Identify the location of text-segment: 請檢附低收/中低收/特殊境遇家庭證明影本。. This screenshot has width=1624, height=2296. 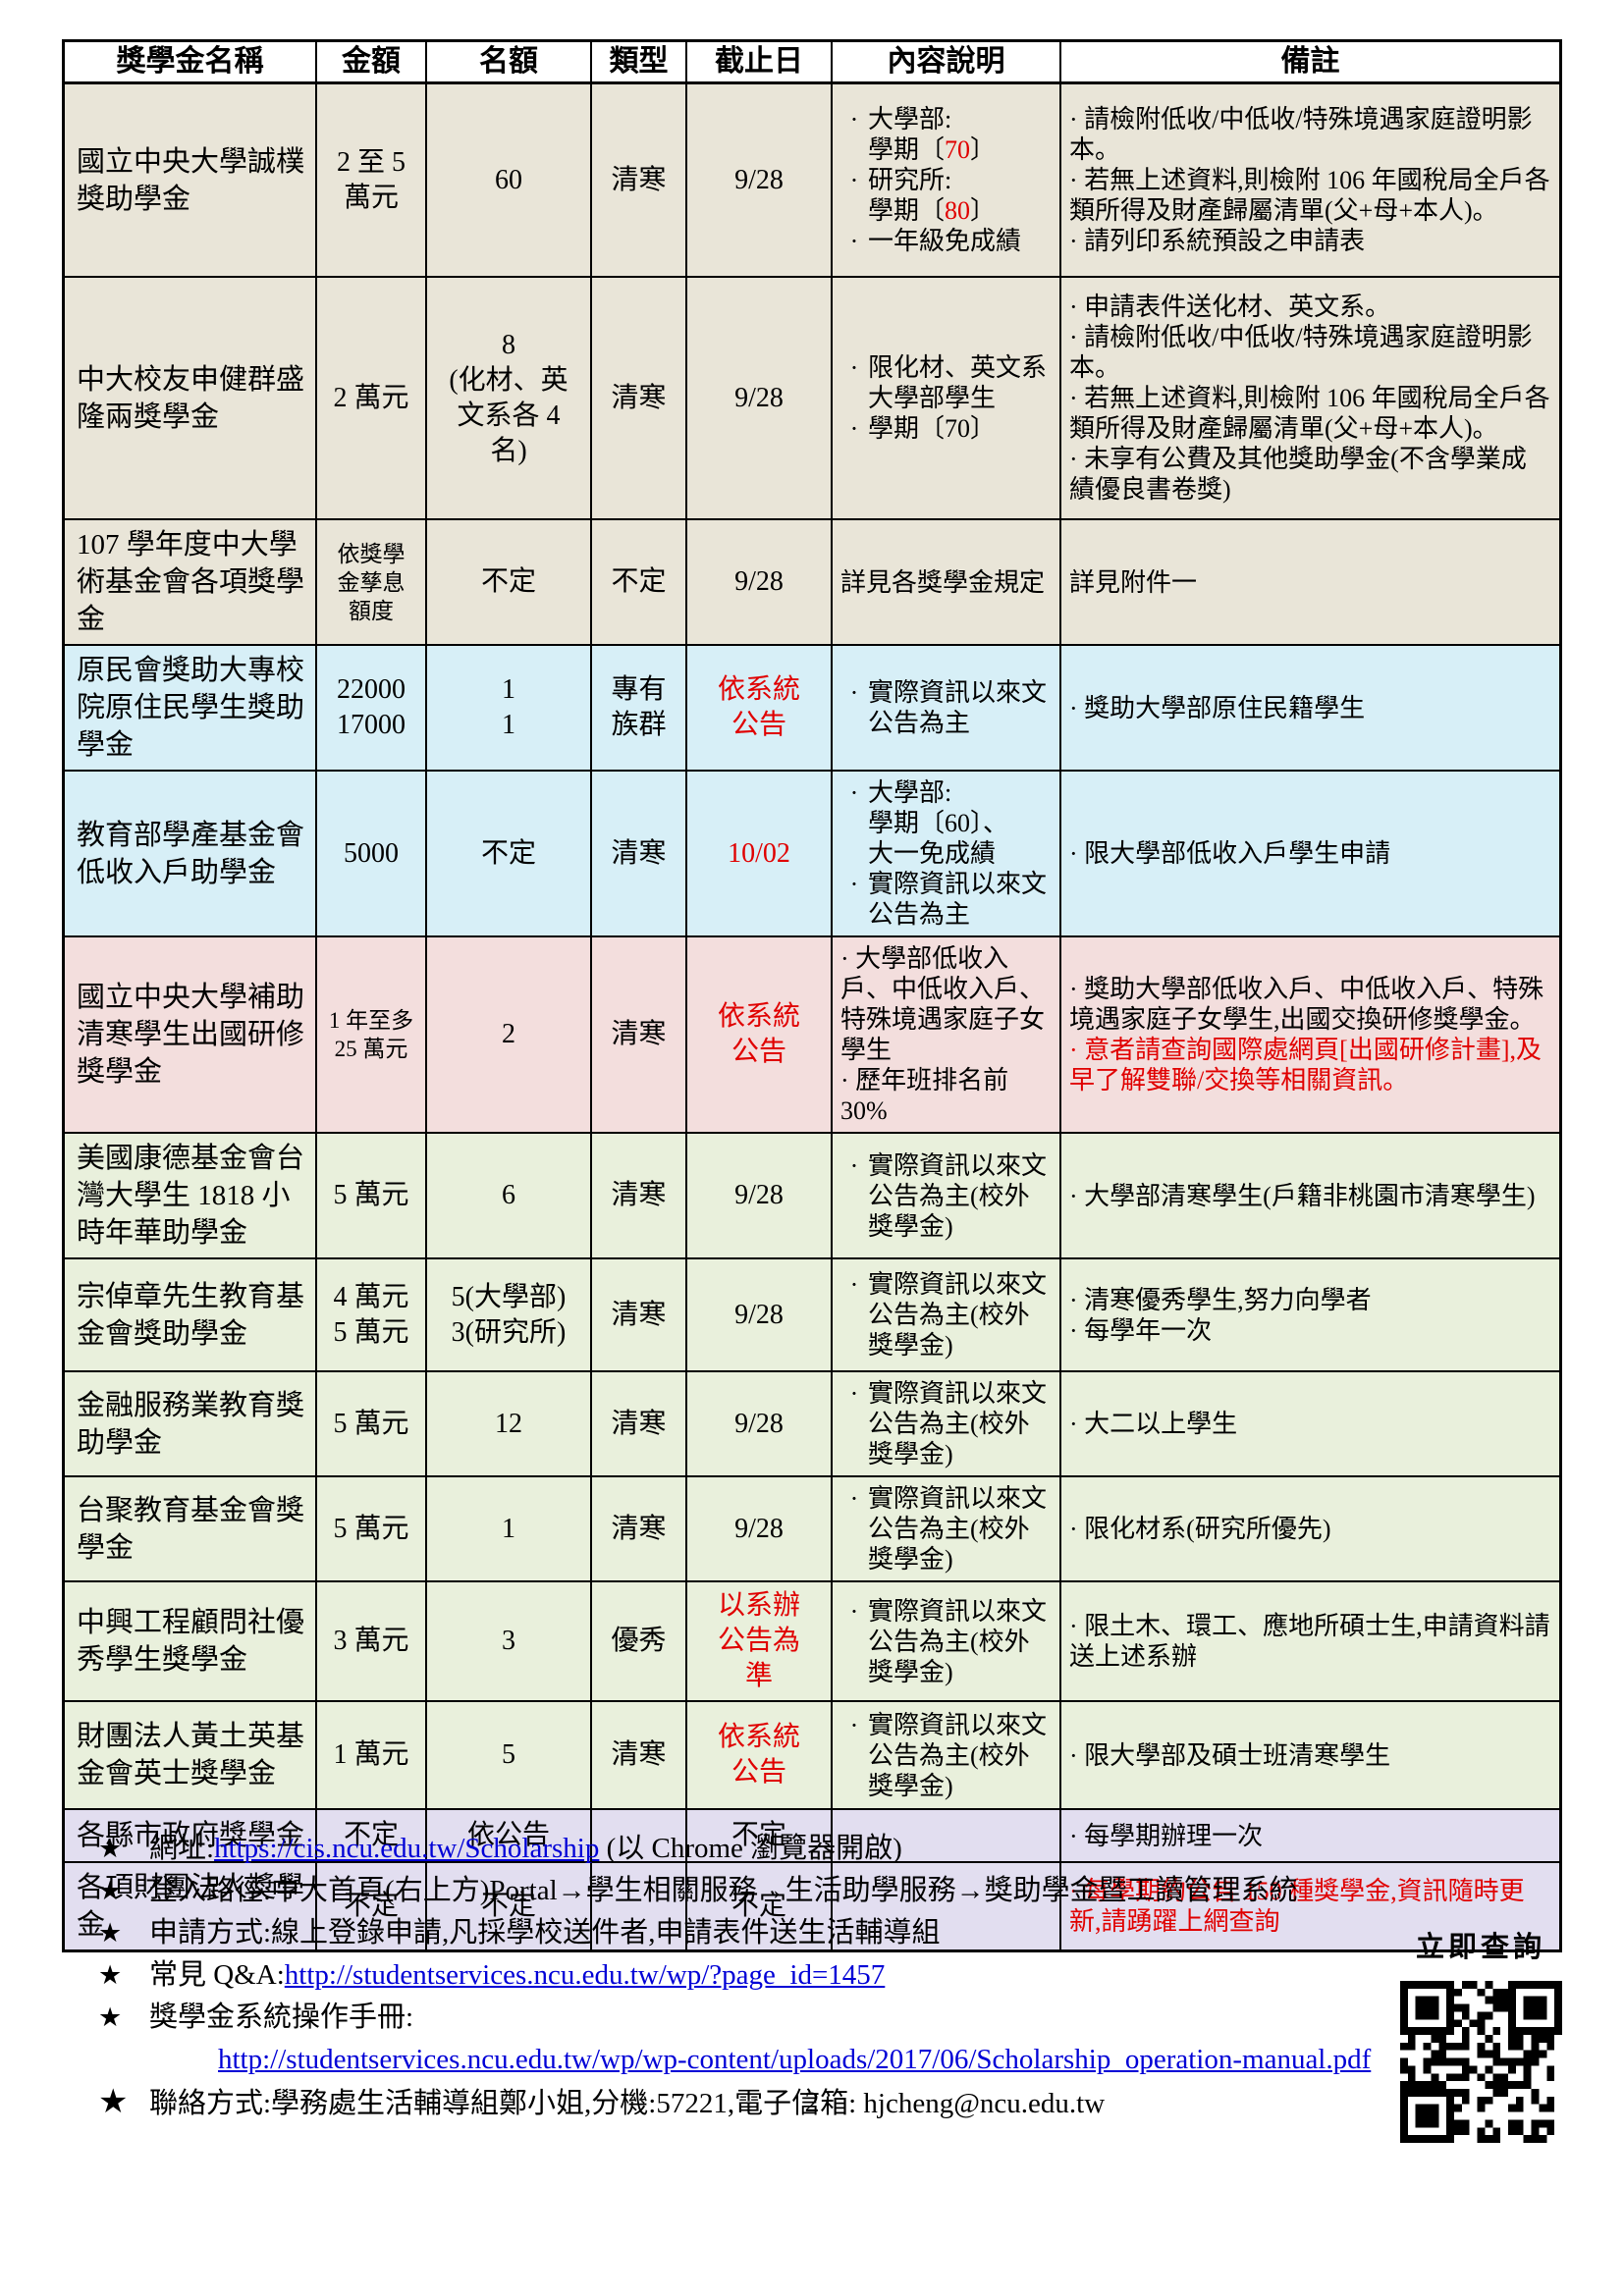
(1301, 134).